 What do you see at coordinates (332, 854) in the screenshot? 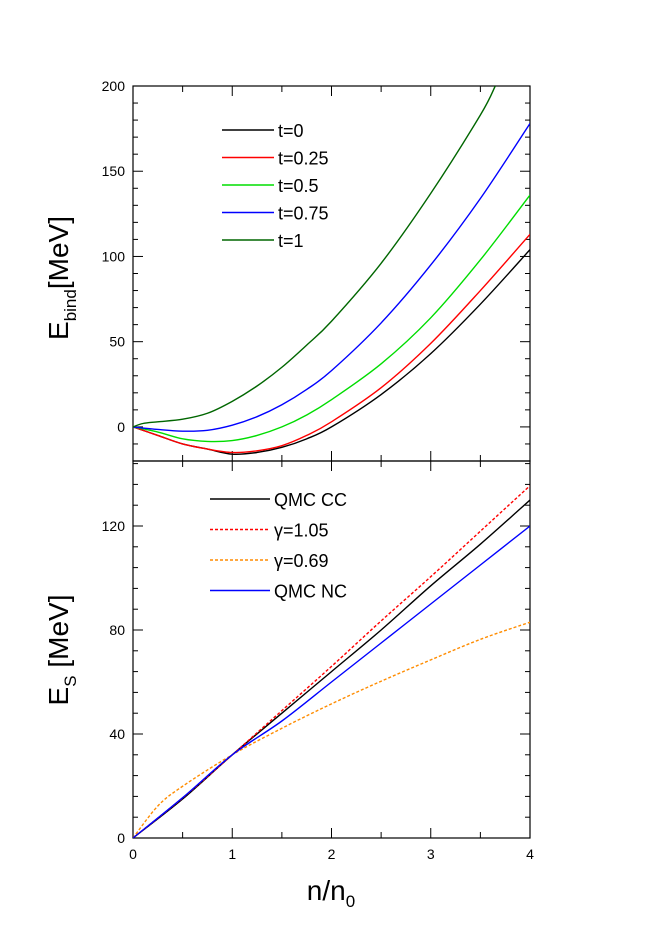
I see `x-tick-label: 2` at bounding box center [332, 854].